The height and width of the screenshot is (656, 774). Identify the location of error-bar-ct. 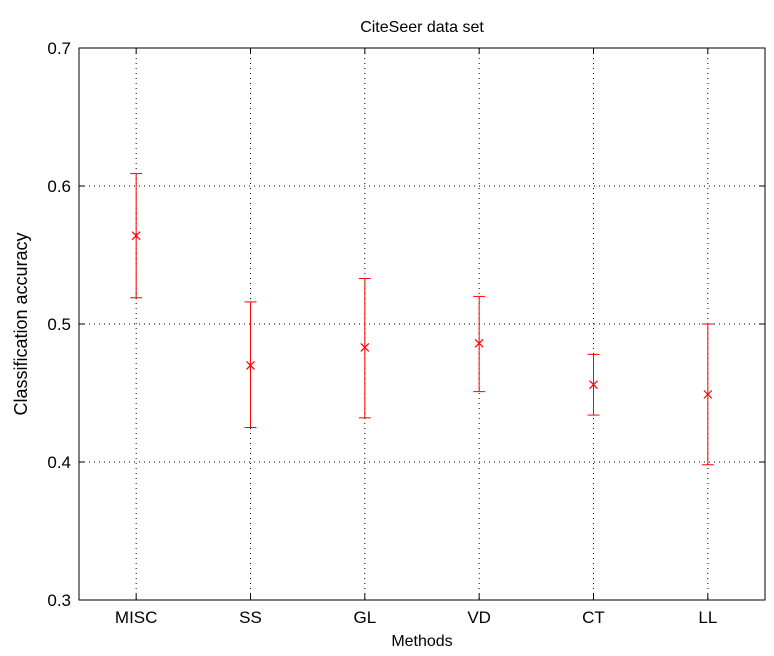
(593, 384).